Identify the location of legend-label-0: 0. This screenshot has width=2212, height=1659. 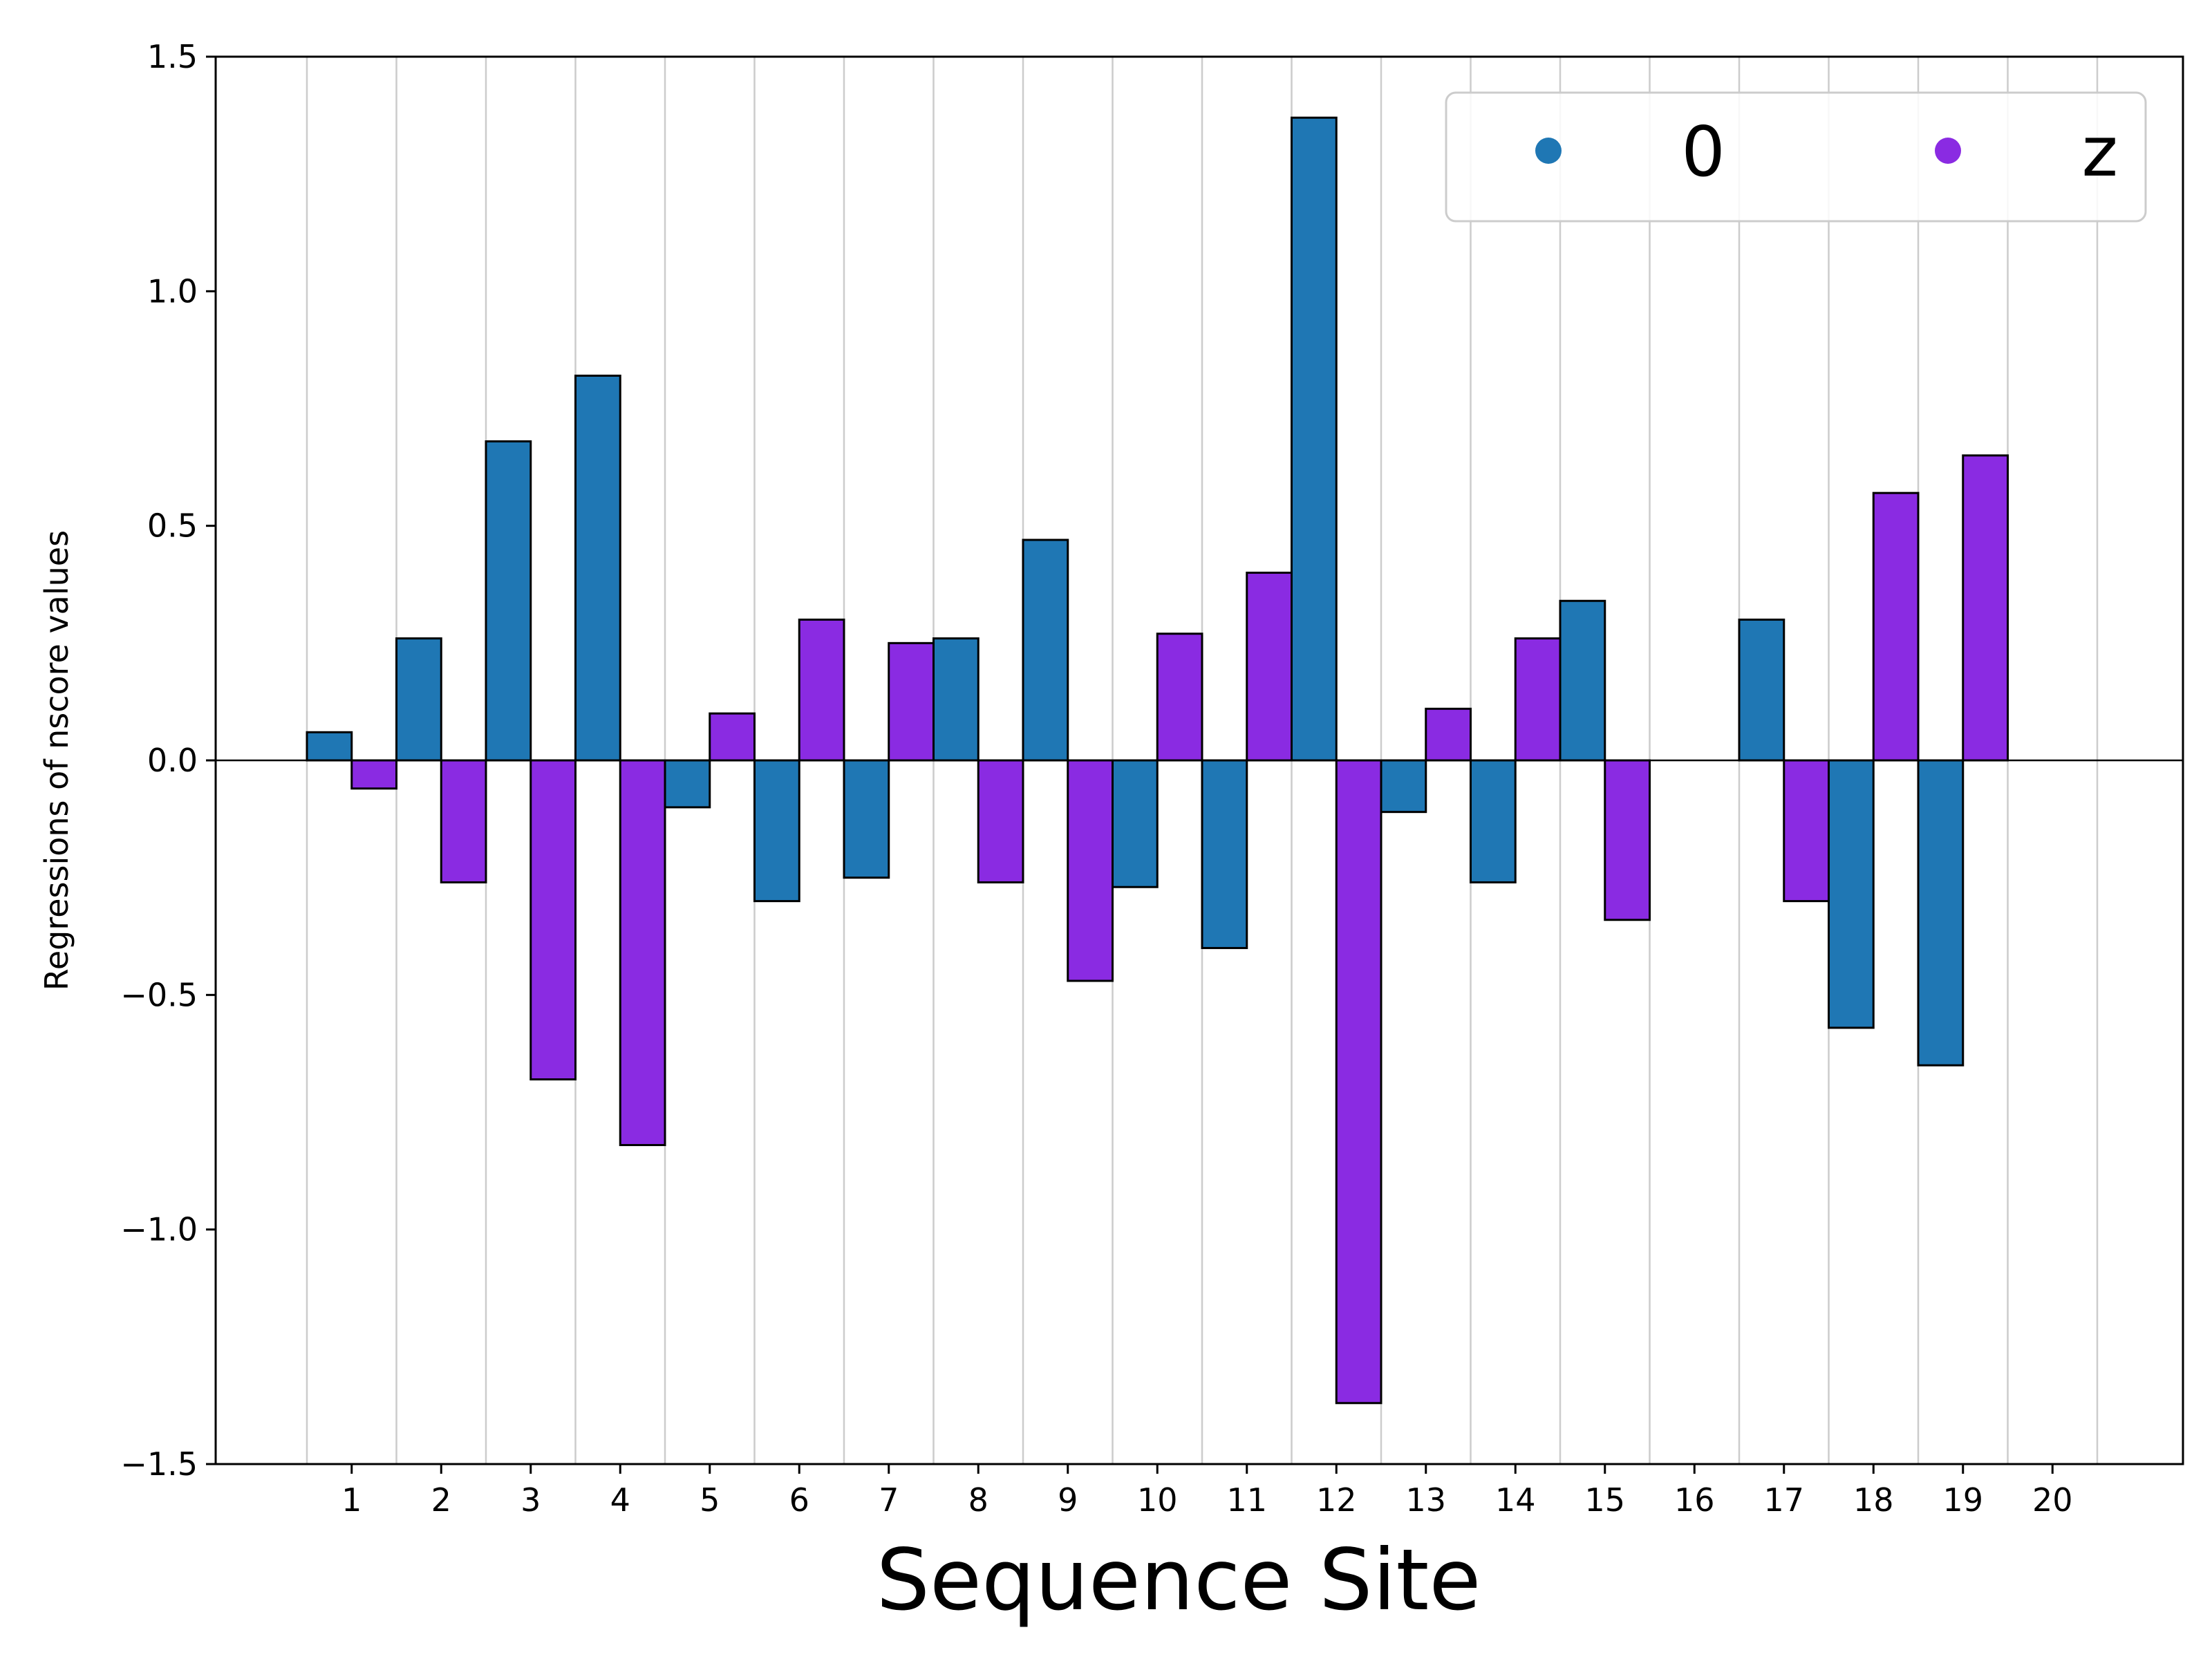
(1703, 151).